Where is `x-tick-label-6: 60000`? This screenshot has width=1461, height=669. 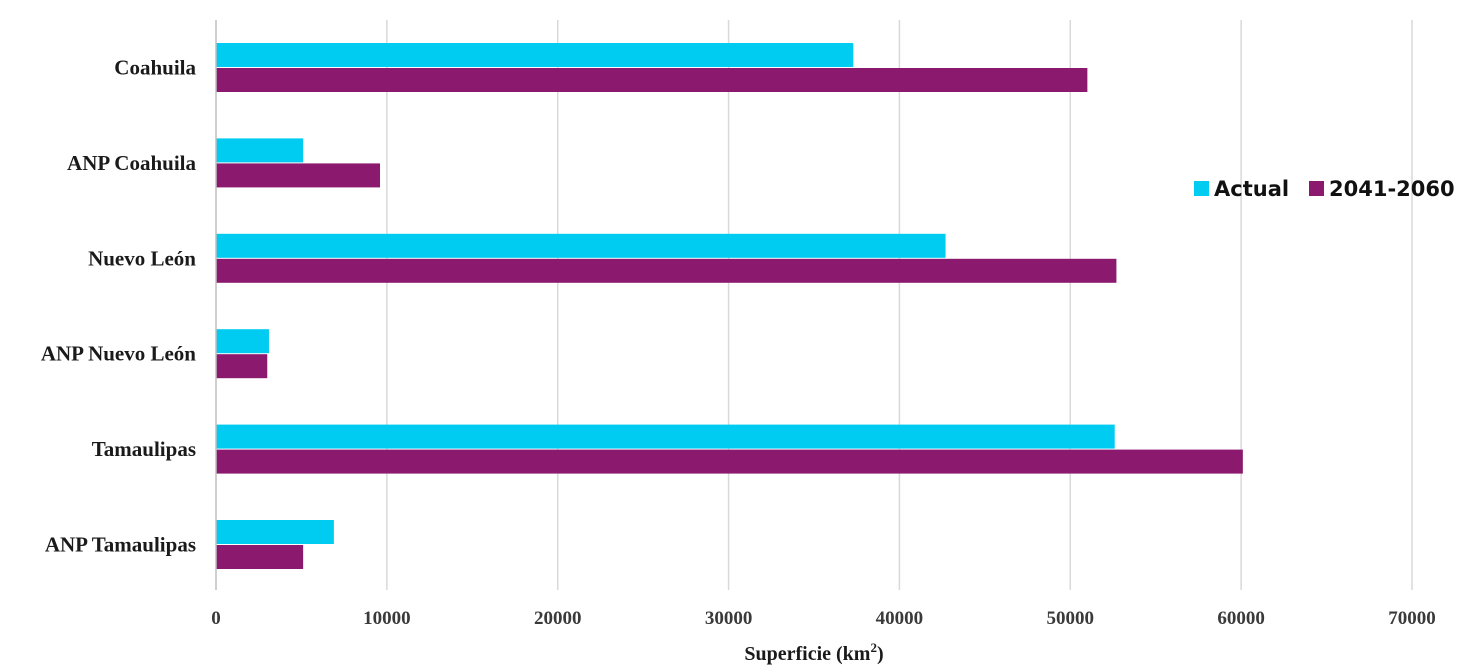 x-tick-label-6: 60000 is located at coordinates (1241, 618).